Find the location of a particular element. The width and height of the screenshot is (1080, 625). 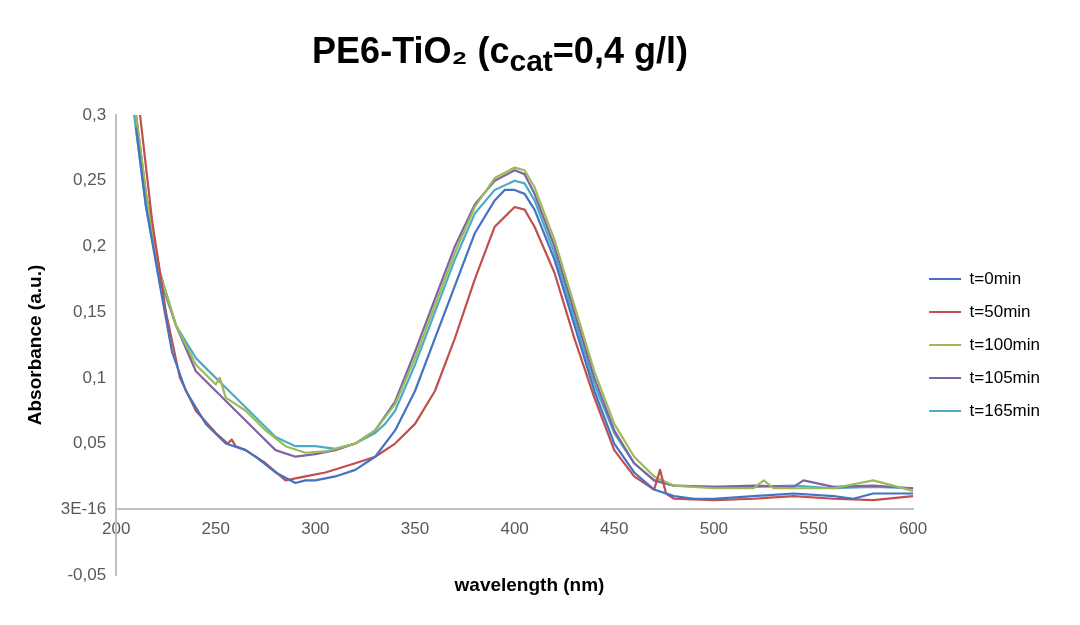

x-tick-label: 350 is located at coordinates (415, 529).